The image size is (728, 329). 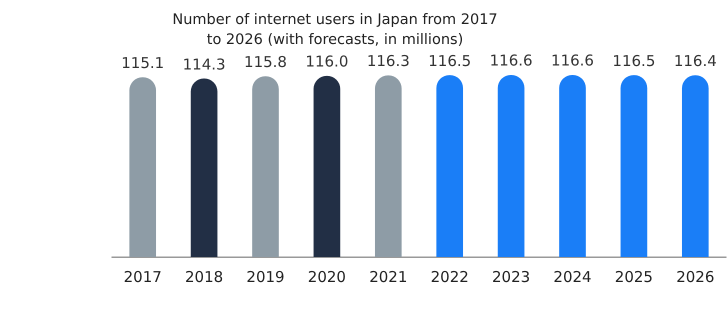 What do you see at coordinates (695, 277) in the screenshot?
I see `x-tick-label: 2026` at bounding box center [695, 277].